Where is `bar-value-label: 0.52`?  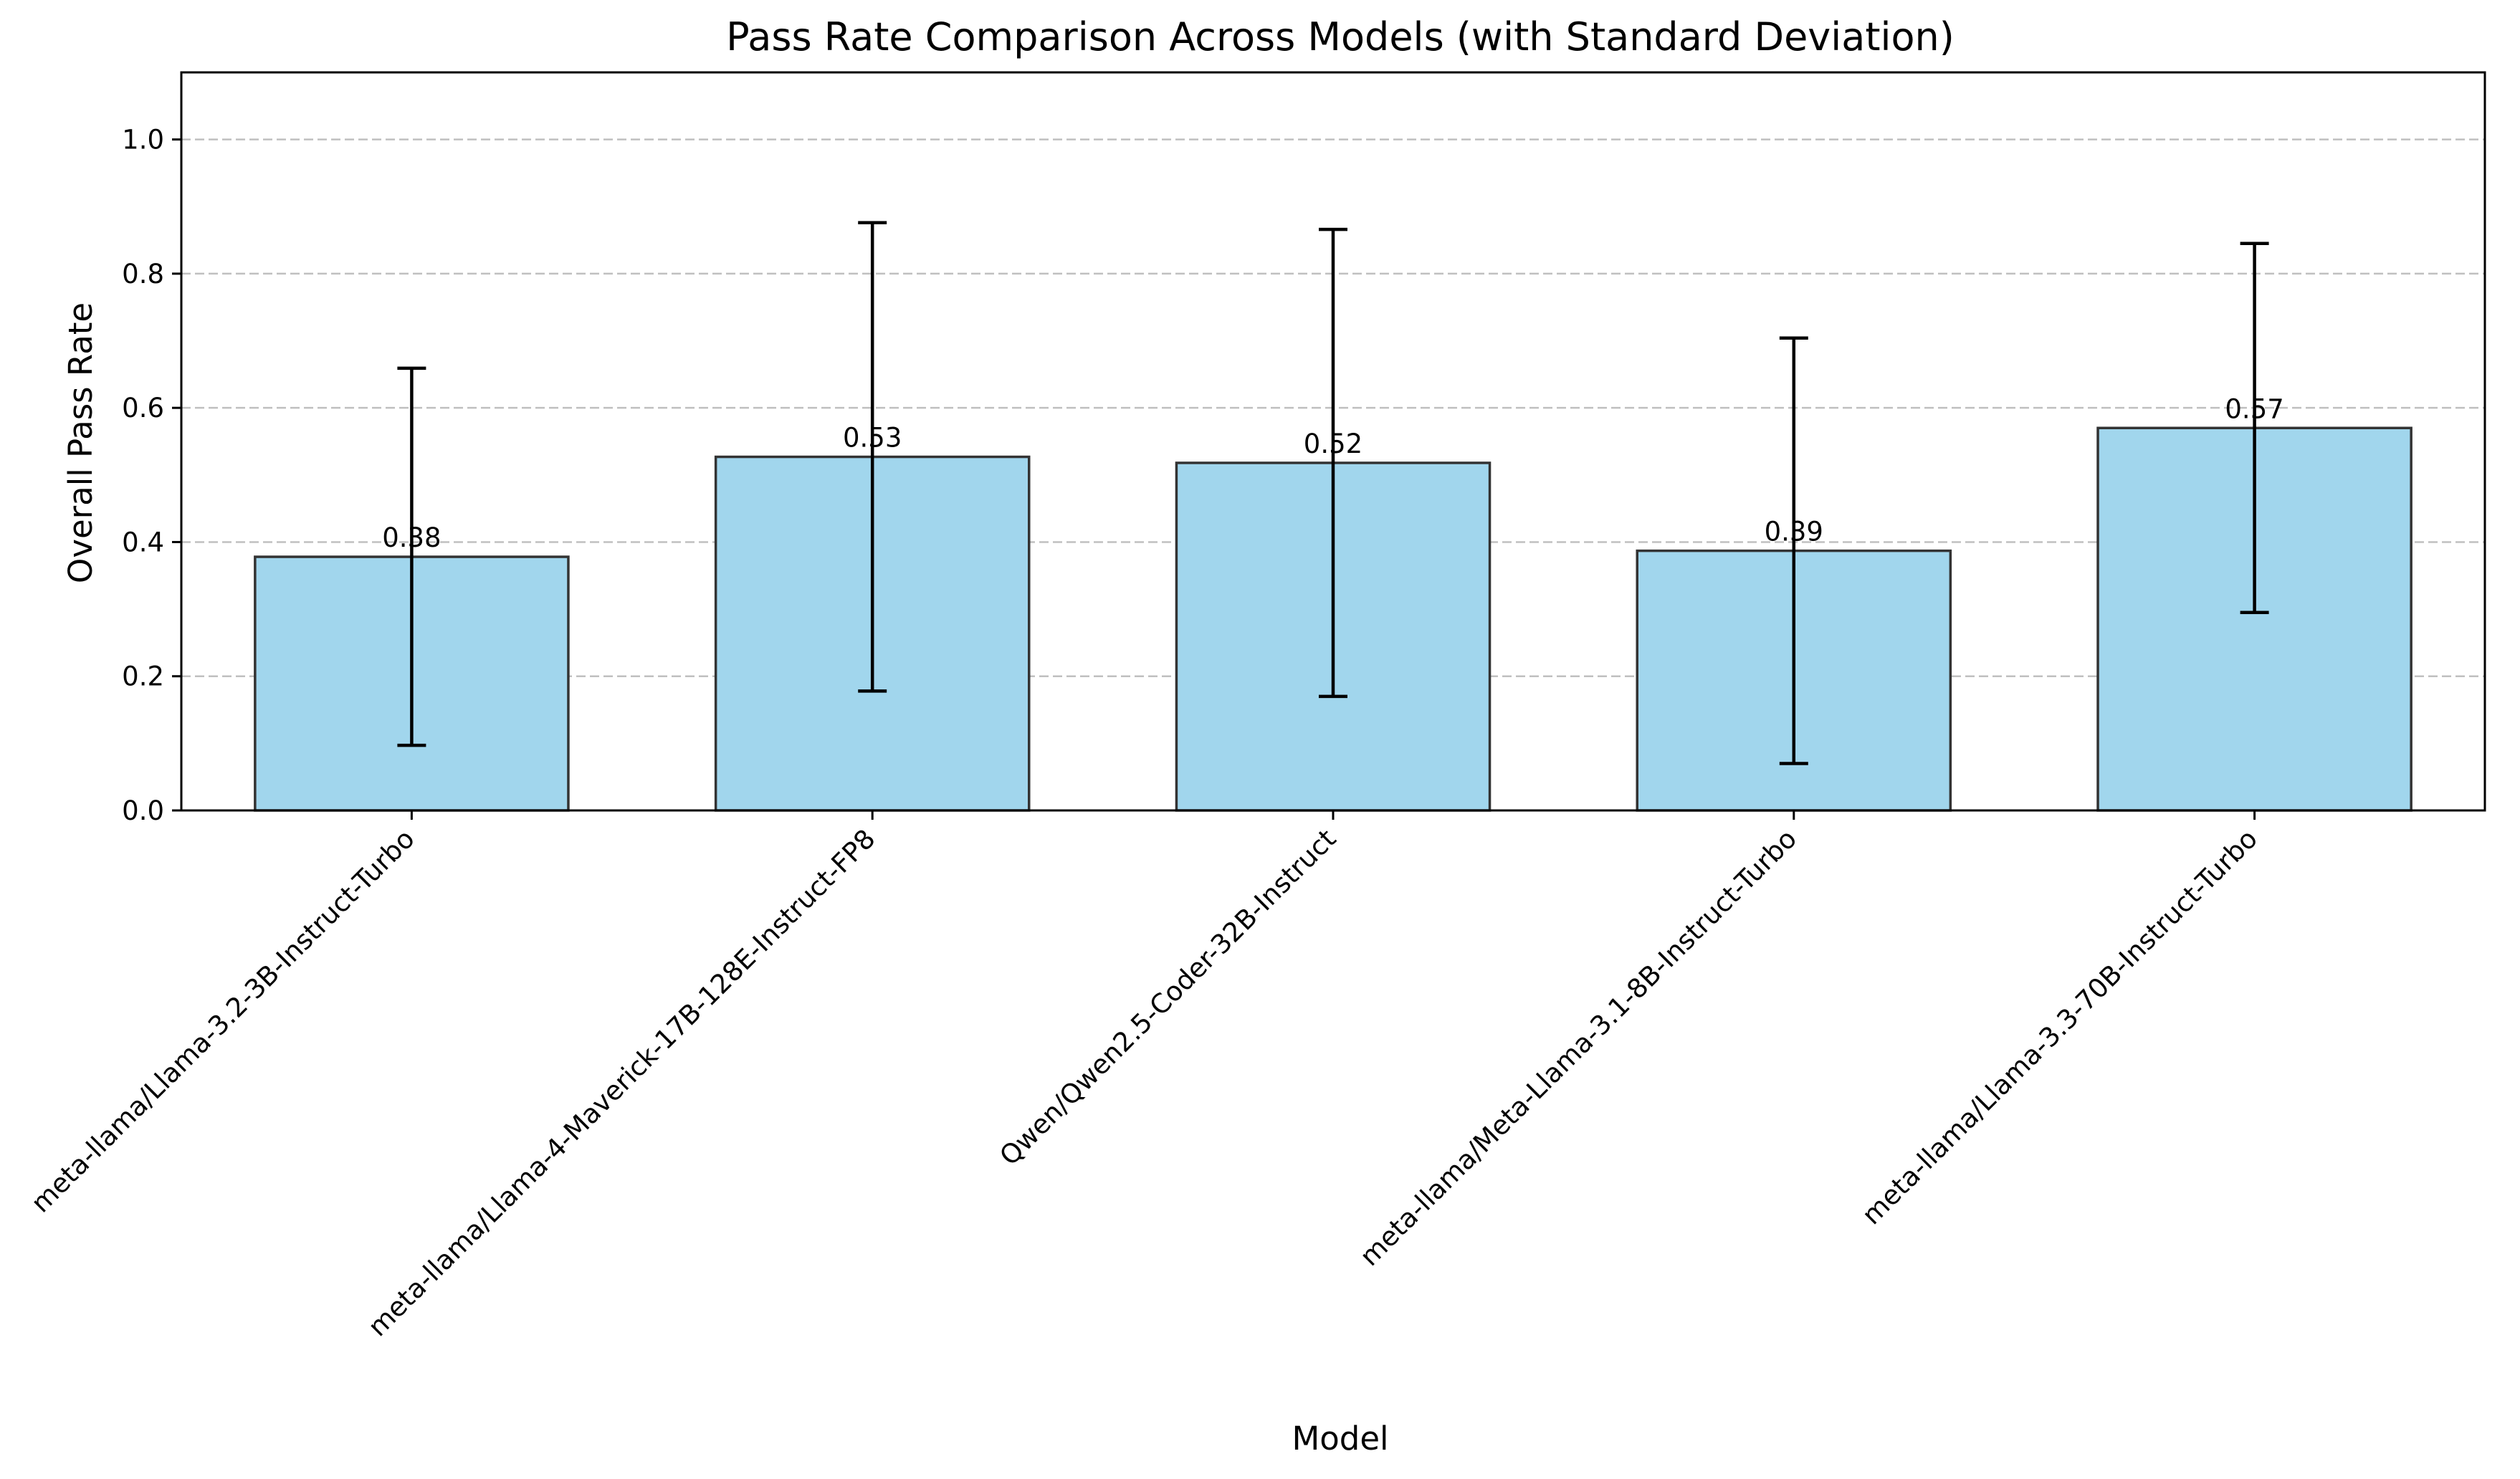 bar-value-label: 0.52 is located at coordinates (1333, 444).